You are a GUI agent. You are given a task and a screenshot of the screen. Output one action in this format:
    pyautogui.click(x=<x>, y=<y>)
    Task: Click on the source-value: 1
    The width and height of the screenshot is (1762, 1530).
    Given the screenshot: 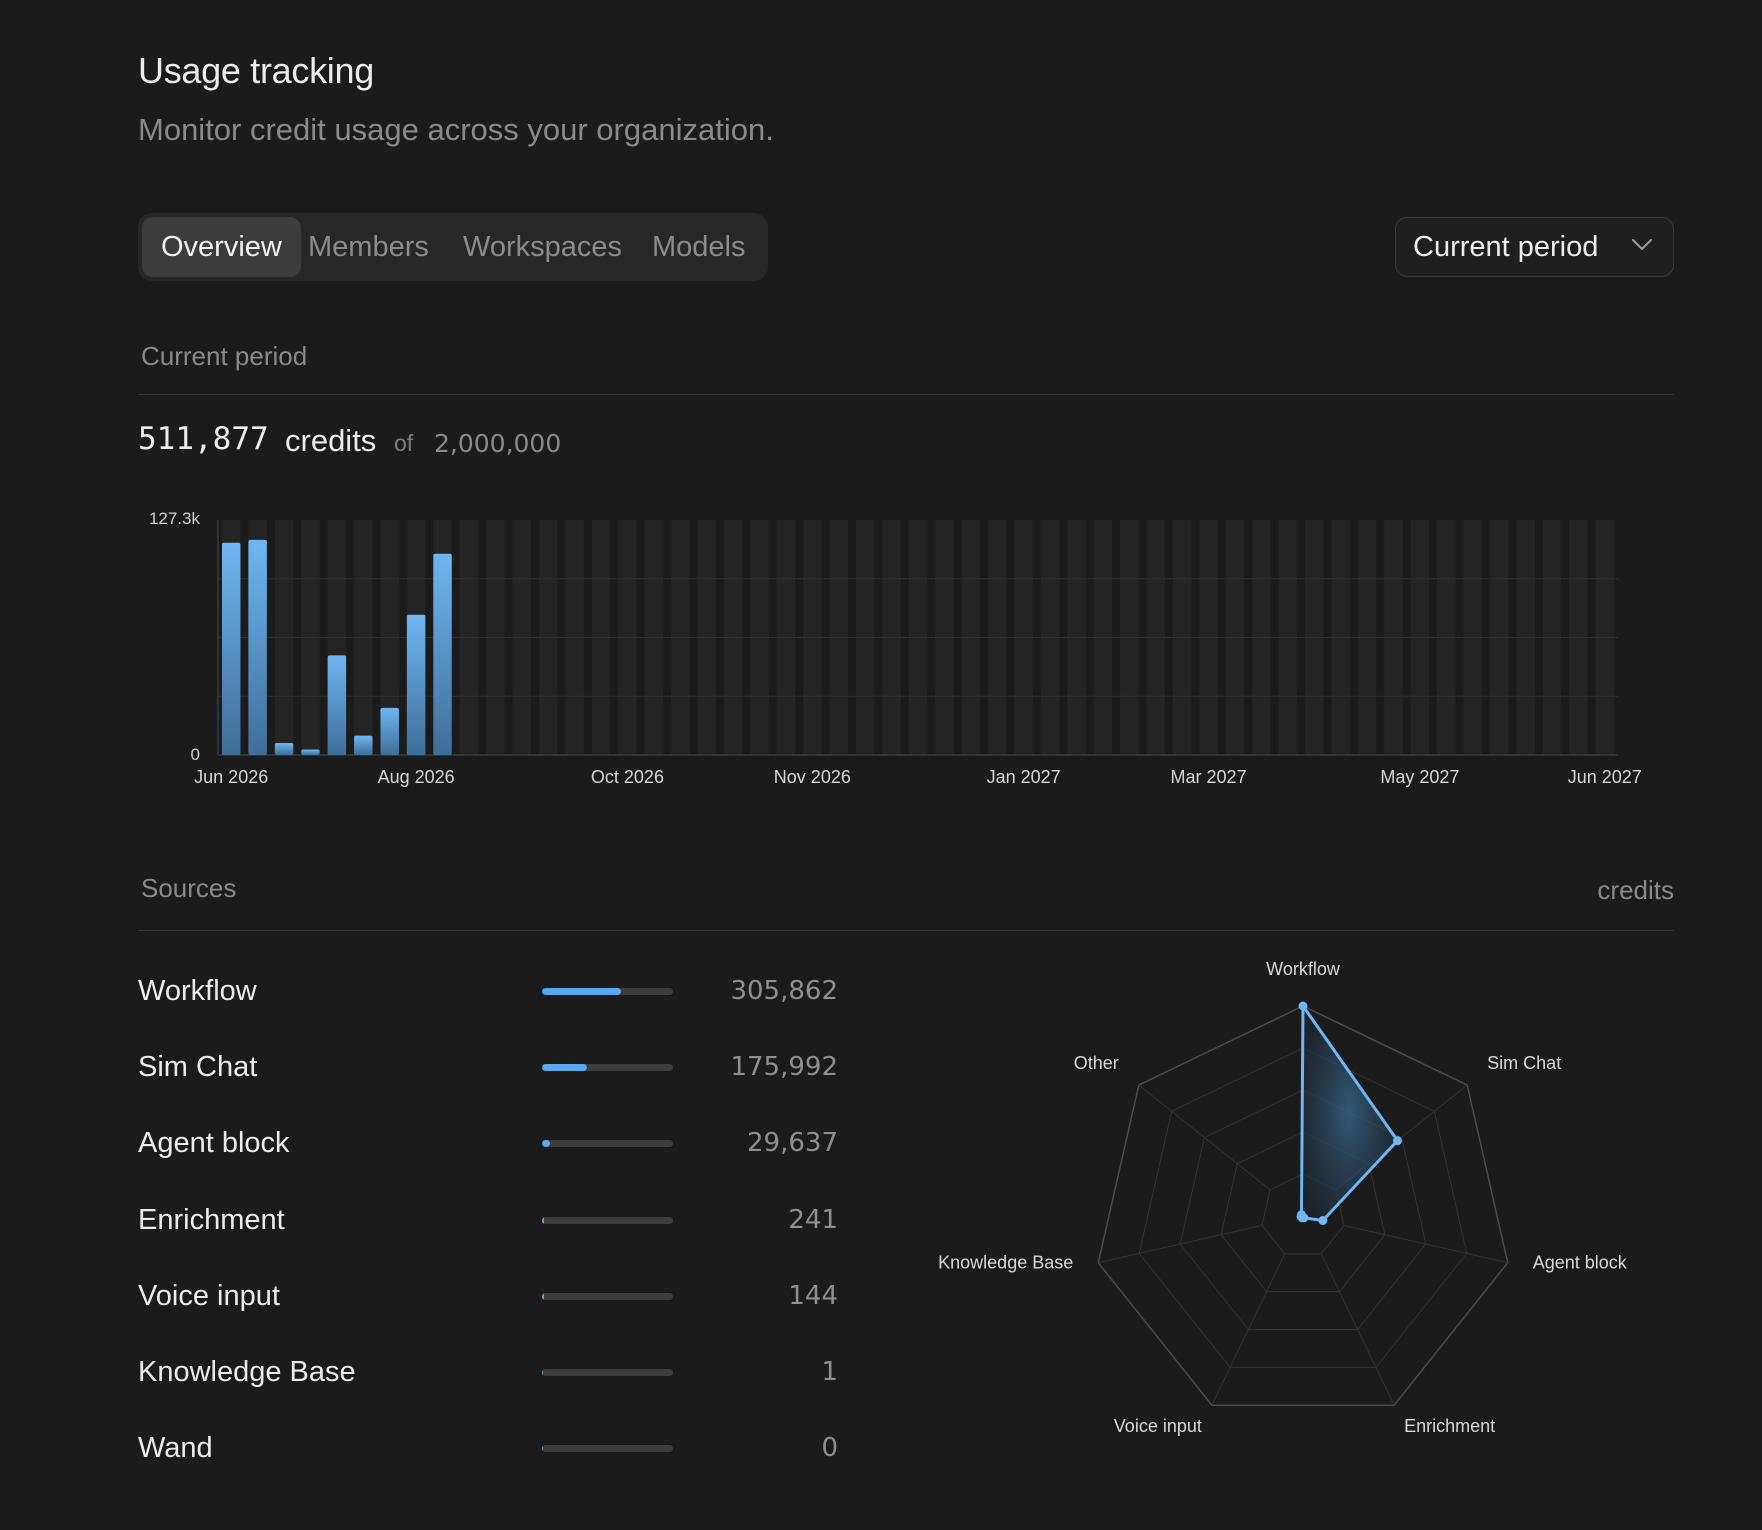 What is the action you would take?
    pyautogui.click(x=829, y=1372)
    